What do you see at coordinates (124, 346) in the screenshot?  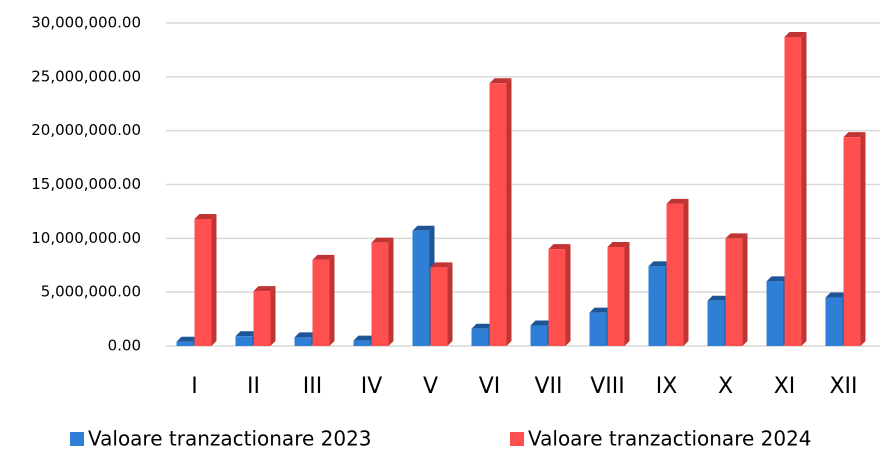 I see `y-tick-label: 0.00` at bounding box center [124, 346].